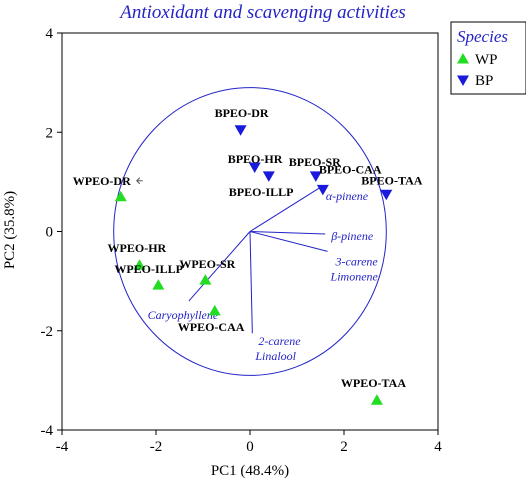 The height and width of the screenshot is (481, 526). I want to click on point-label: WPEO-SR, so click(207, 264).